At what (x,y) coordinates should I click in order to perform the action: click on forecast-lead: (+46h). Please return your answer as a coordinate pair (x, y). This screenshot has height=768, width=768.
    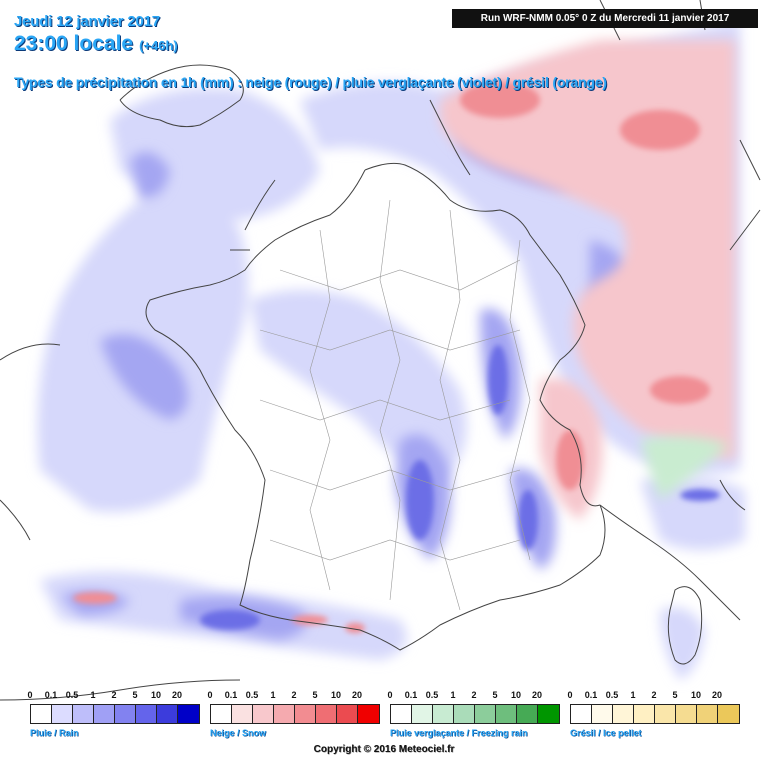
    Looking at the image, I should click on (158, 45).